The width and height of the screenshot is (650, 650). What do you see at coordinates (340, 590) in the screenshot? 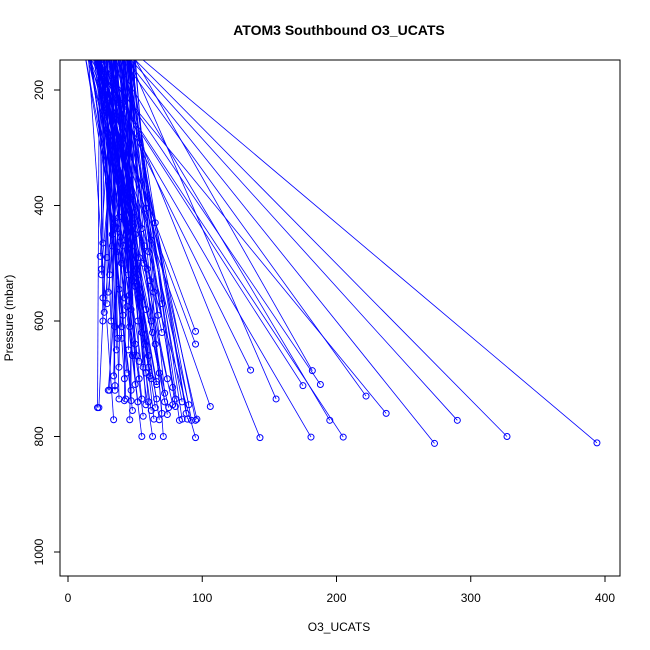
I see `x-axis: 0 100 200 300 400` at bounding box center [340, 590].